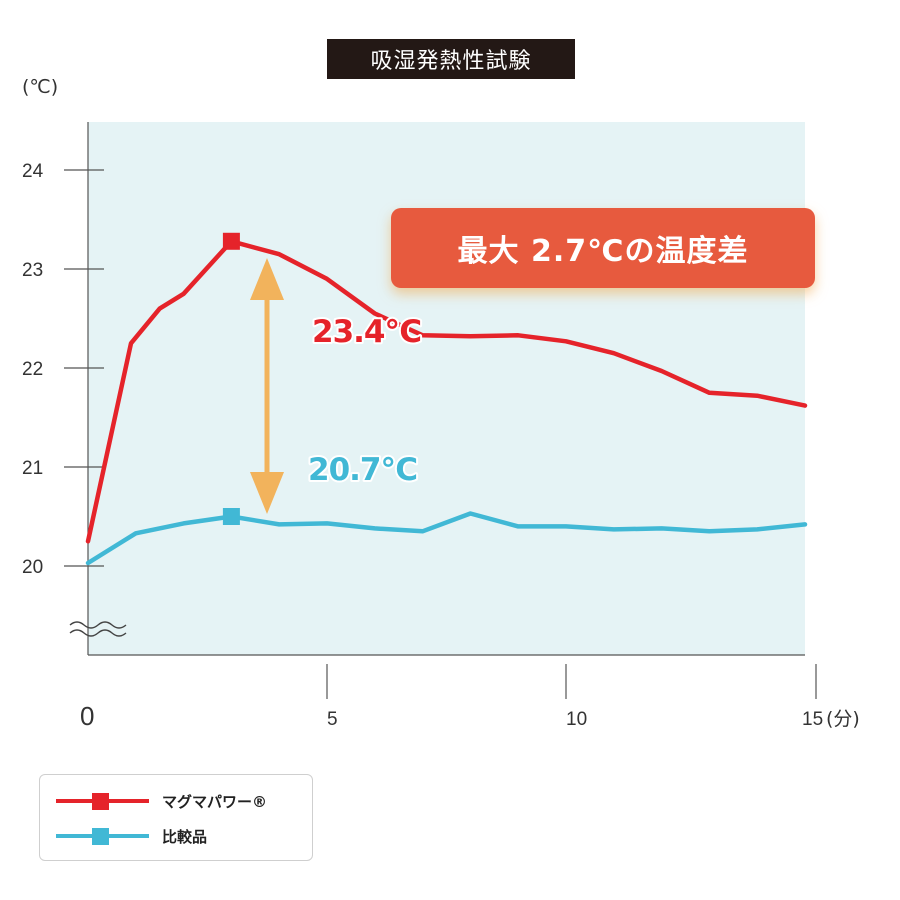 This screenshot has width=900, height=900. I want to click on annotation-high-value: 23.4℃, so click(366, 332).